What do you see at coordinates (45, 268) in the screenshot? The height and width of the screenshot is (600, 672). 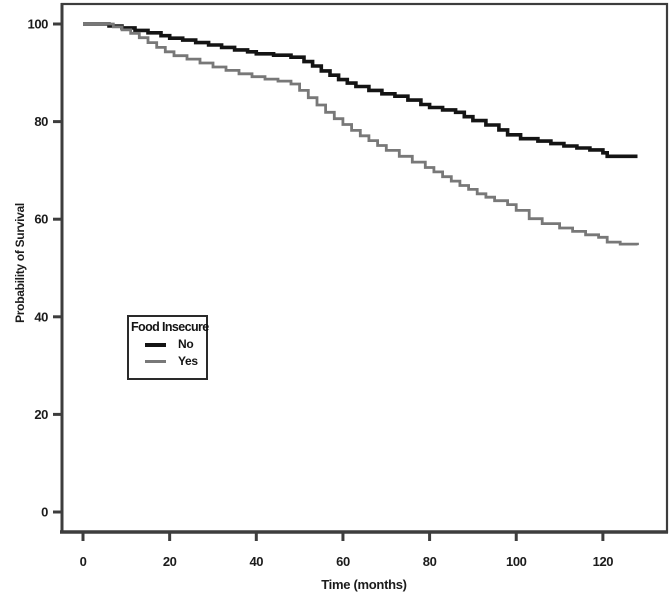 I see `y-axis-ticks: 0 20 40 60 80 100` at bounding box center [45, 268].